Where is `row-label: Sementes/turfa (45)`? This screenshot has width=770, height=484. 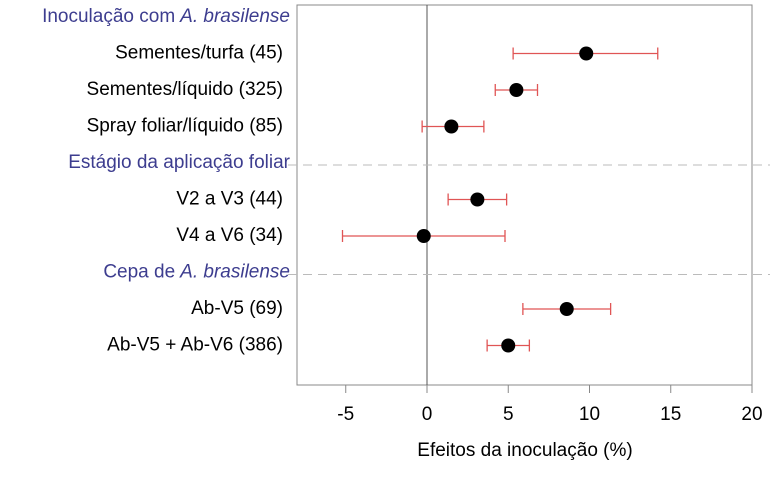 row-label: Sementes/turfa (45) is located at coordinates (199, 53).